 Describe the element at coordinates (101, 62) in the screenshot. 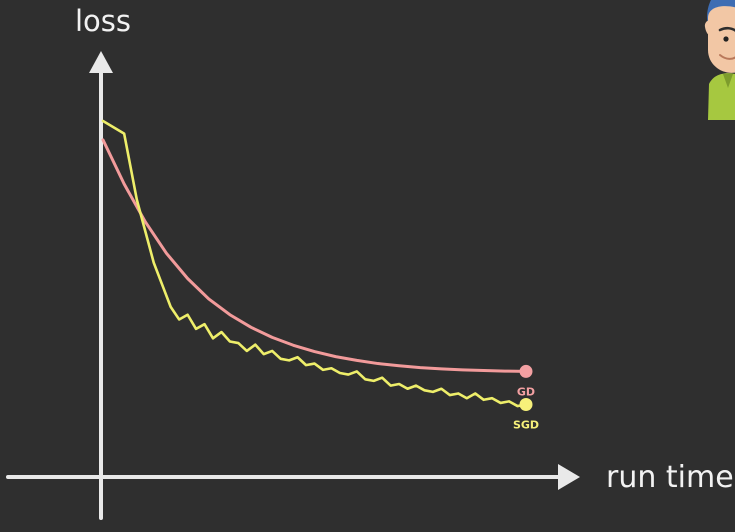

I see `y-axis-arrow` at that location.